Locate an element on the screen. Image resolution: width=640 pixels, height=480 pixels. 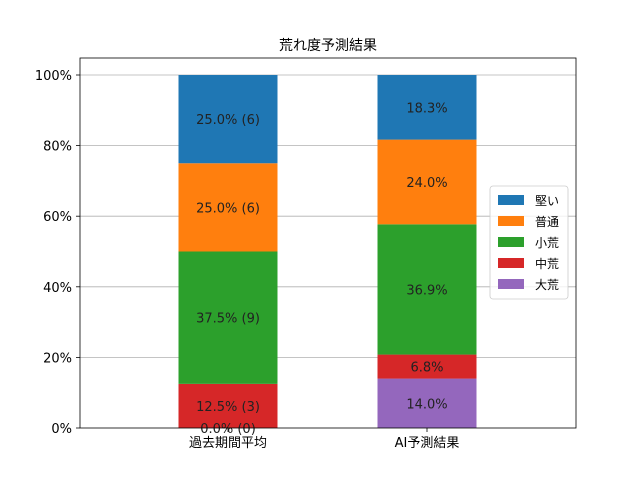
segment-label: 12.5% (3) is located at coordinates (228, 407).